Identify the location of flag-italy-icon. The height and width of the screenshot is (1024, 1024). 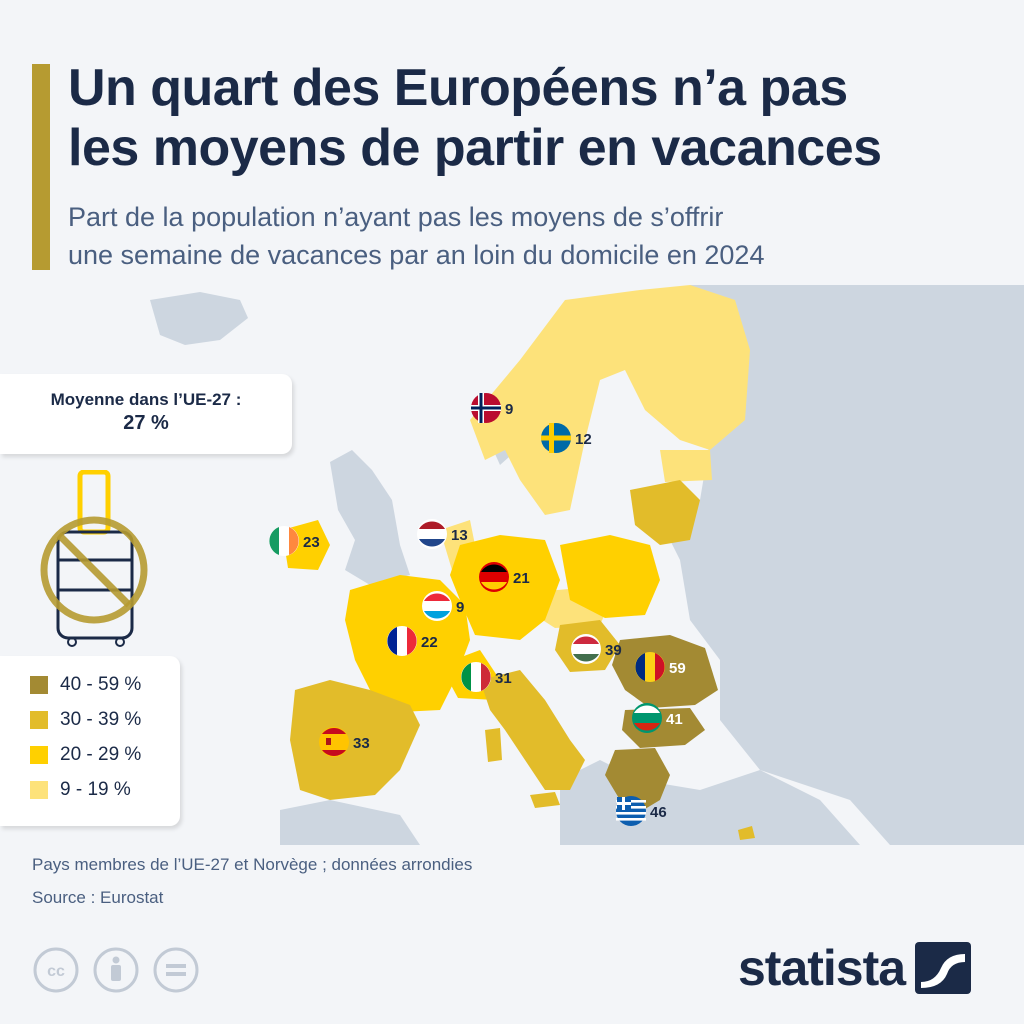
(476, 677).